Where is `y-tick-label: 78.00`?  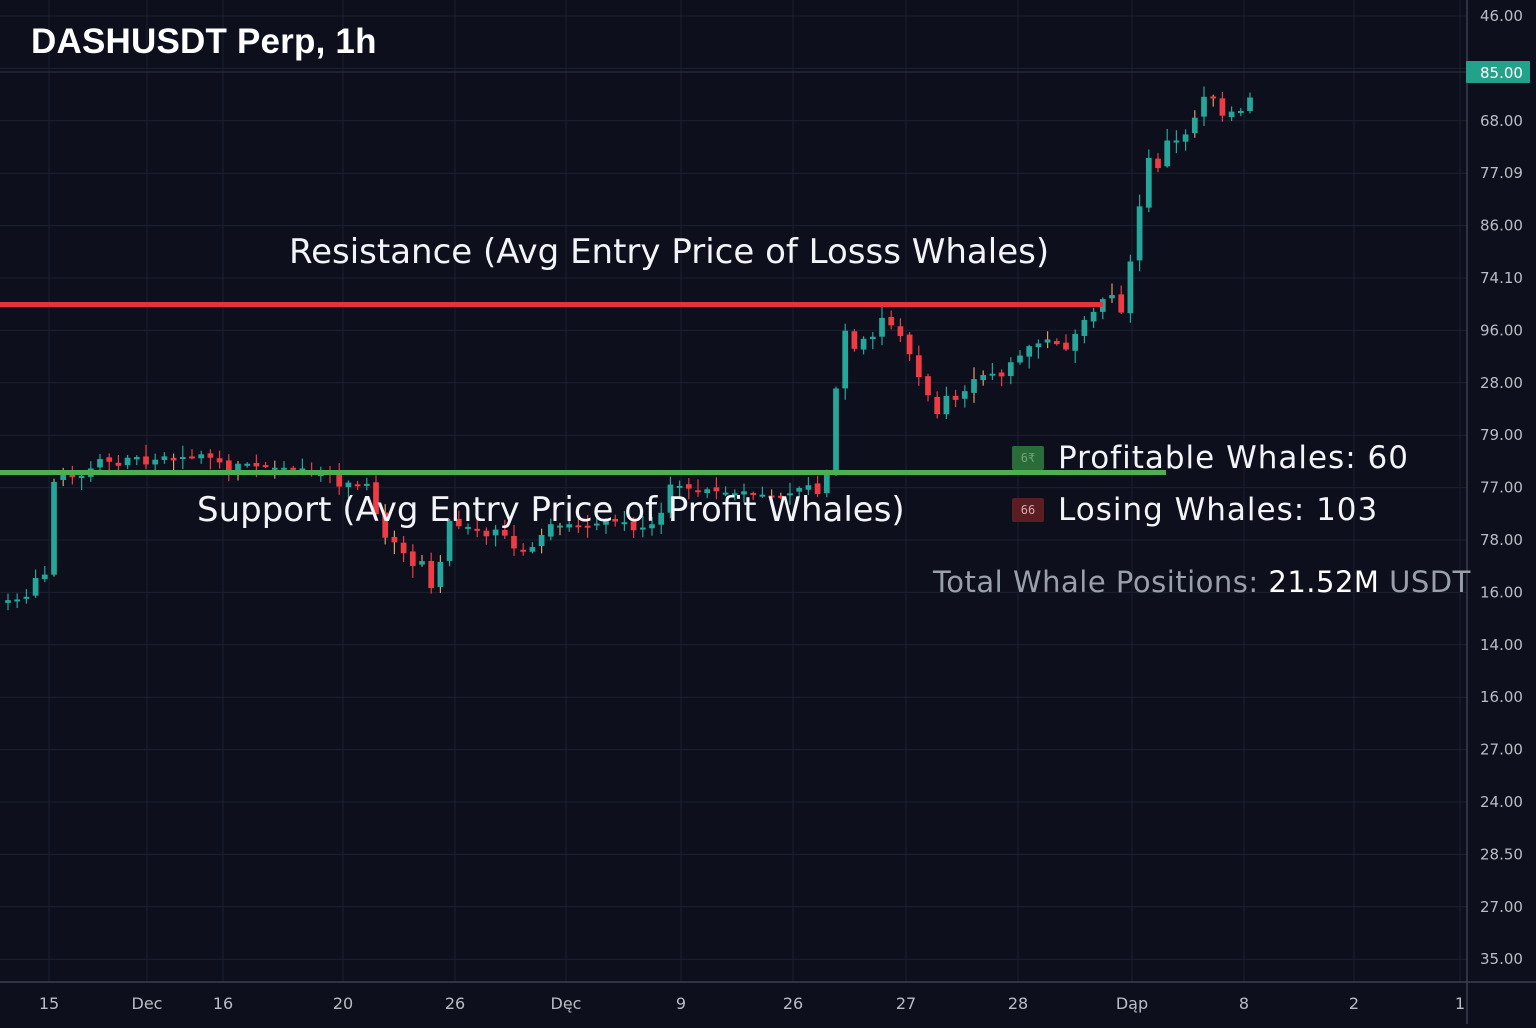 y-tick-label: 78.00 is located at coordinates (1501, 540).